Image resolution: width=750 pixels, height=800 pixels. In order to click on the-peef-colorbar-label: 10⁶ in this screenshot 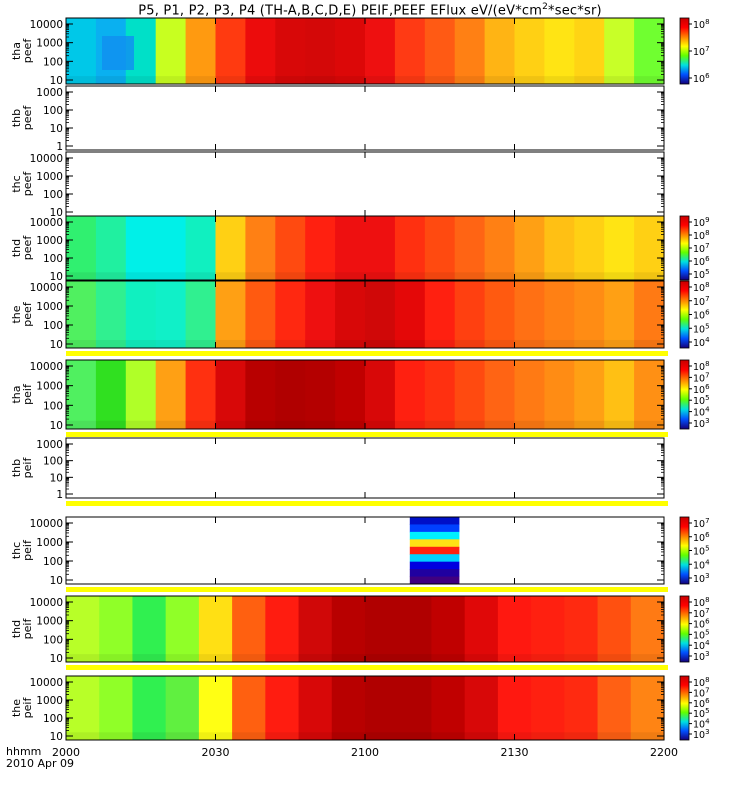, I will do `click(701, 315)`.